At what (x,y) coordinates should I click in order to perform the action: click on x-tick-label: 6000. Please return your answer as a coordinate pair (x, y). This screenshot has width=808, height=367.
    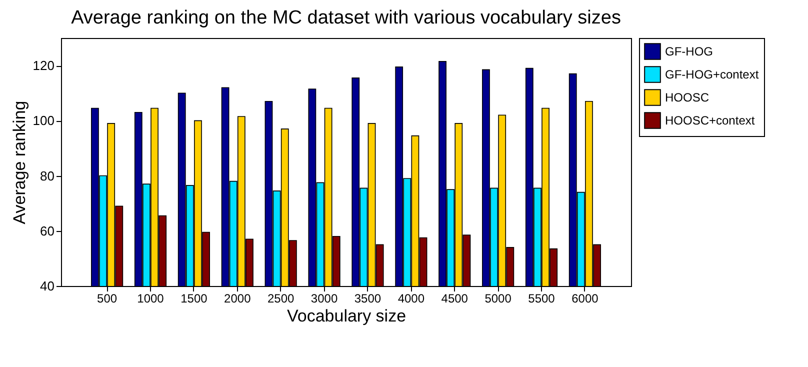
    Looking at the image, I should click on (585, 299).